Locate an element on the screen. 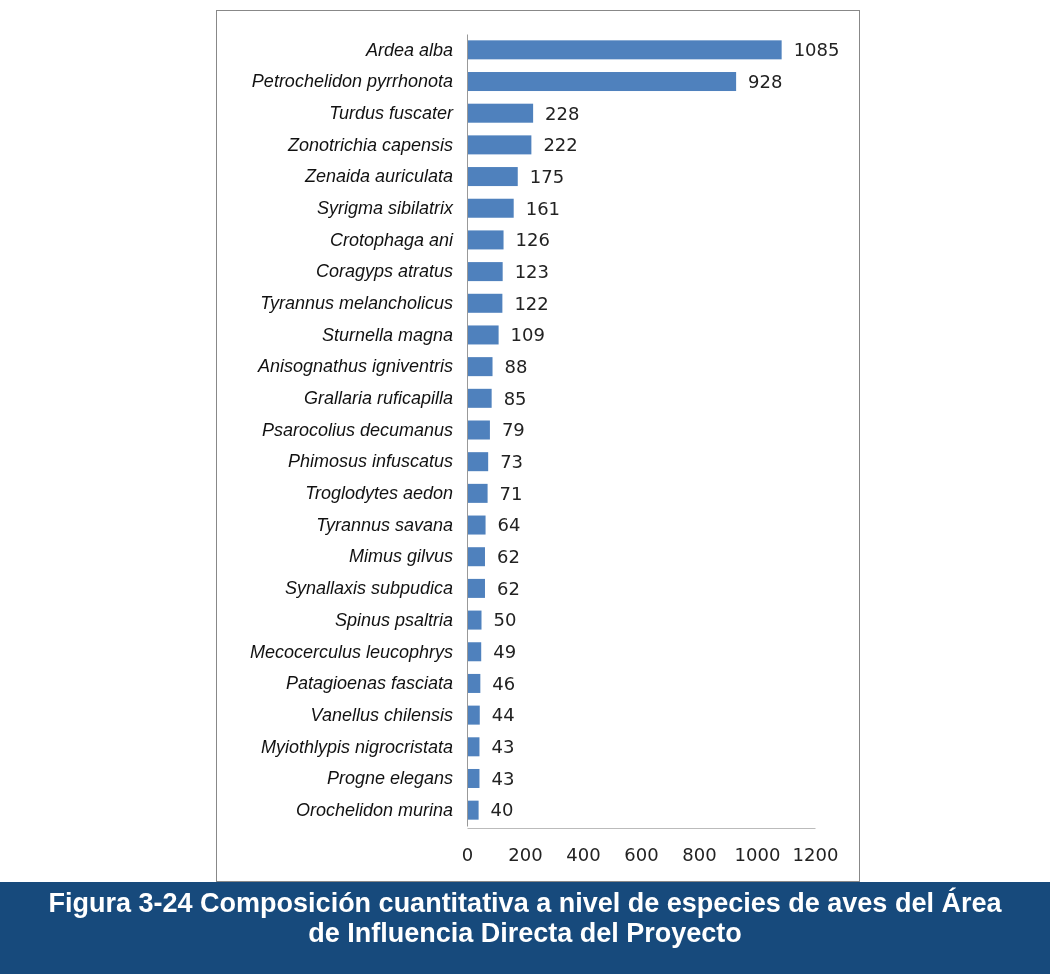 Image resolution: width=1050 pixels, height=974 pixels. y-tick-label: Patagioenas fasciata is located at coordinates (369, 683).